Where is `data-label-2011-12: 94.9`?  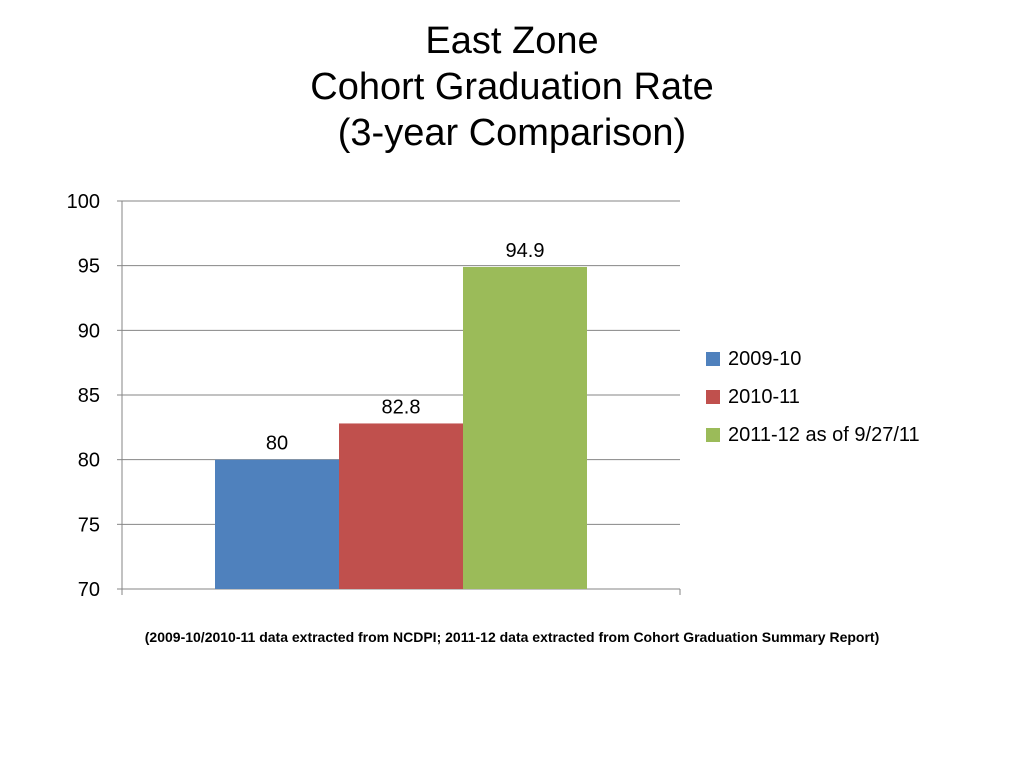
data-label-2011-12: 94.9 is located at coordinates (525, 251).